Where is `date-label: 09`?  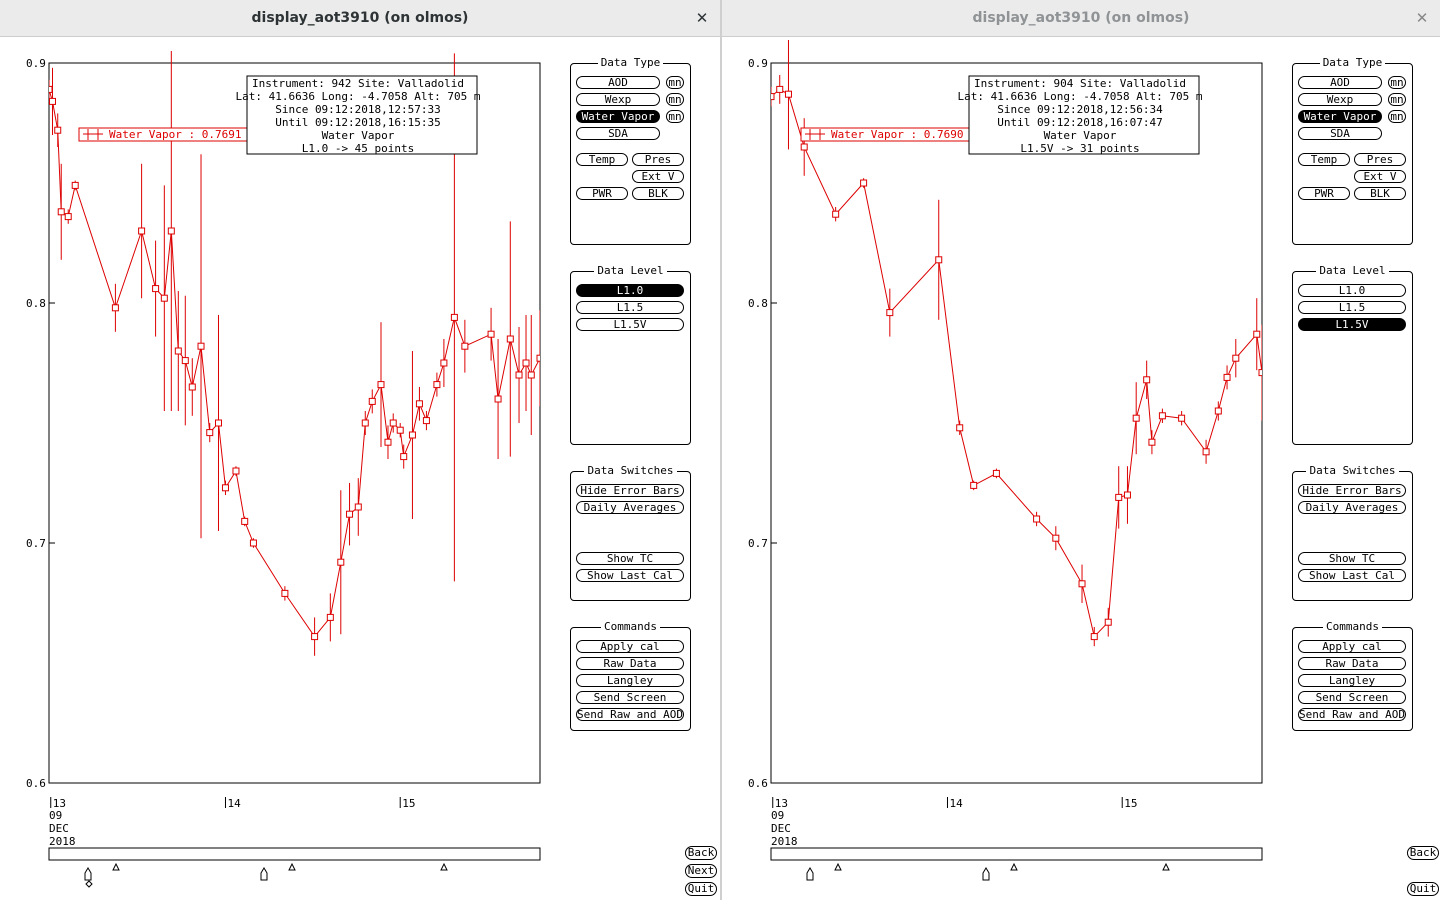 date-label: 09 is located at coordinates (777, 815).